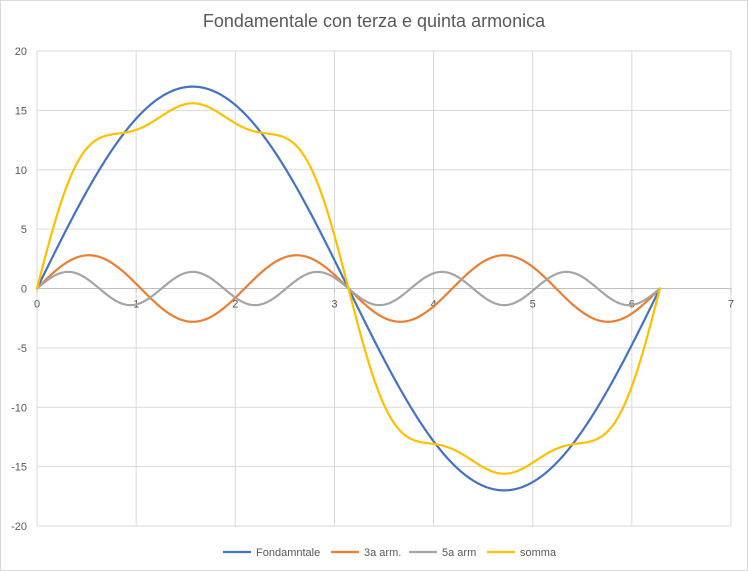 The width and height of the screenshot is (748, 571). Describe the element at coordinates (434, 305) in the screenshot. I see `x-tick-label: 4` at that location.